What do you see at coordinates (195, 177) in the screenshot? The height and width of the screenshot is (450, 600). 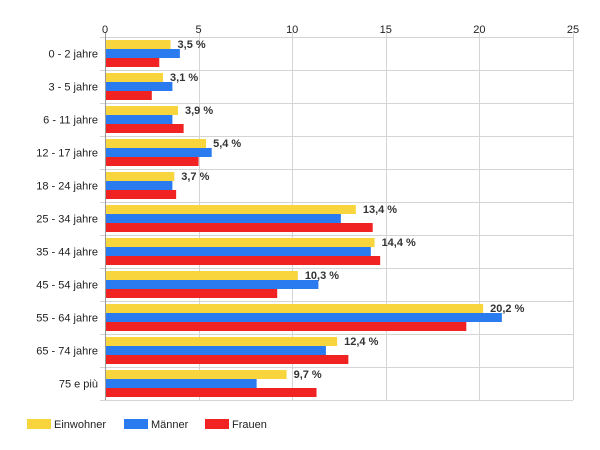 I see `data-label: 3,7 %` at bounding box center [195, 177].